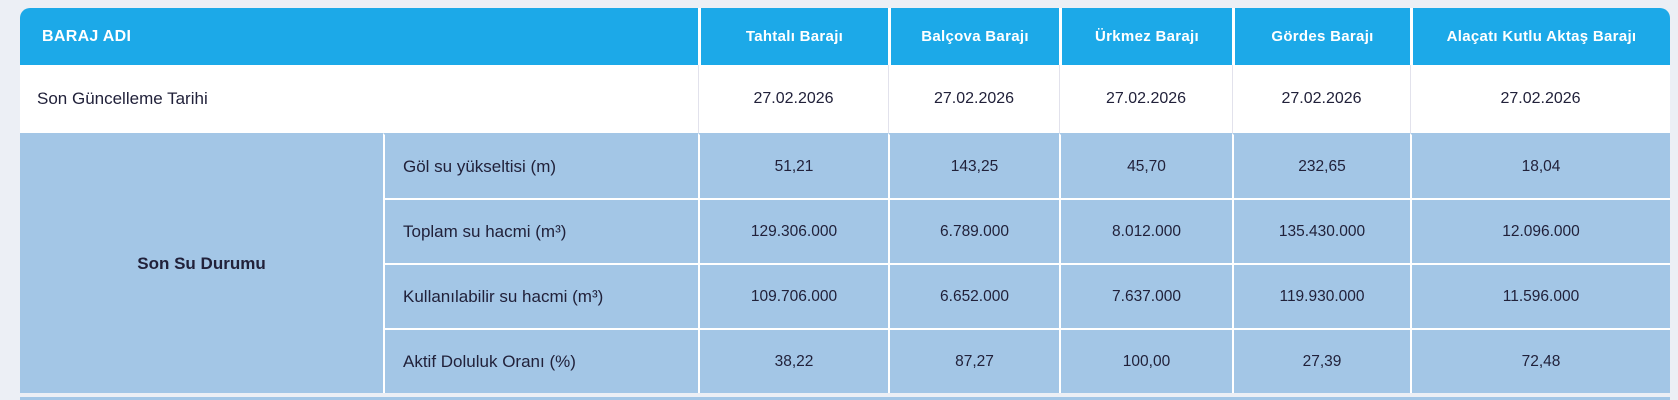 Image resolution: width=1678 pixels, height=400 pixels. I want to click on update-date-gordes: 27.02.2026, so click(1321, 99).